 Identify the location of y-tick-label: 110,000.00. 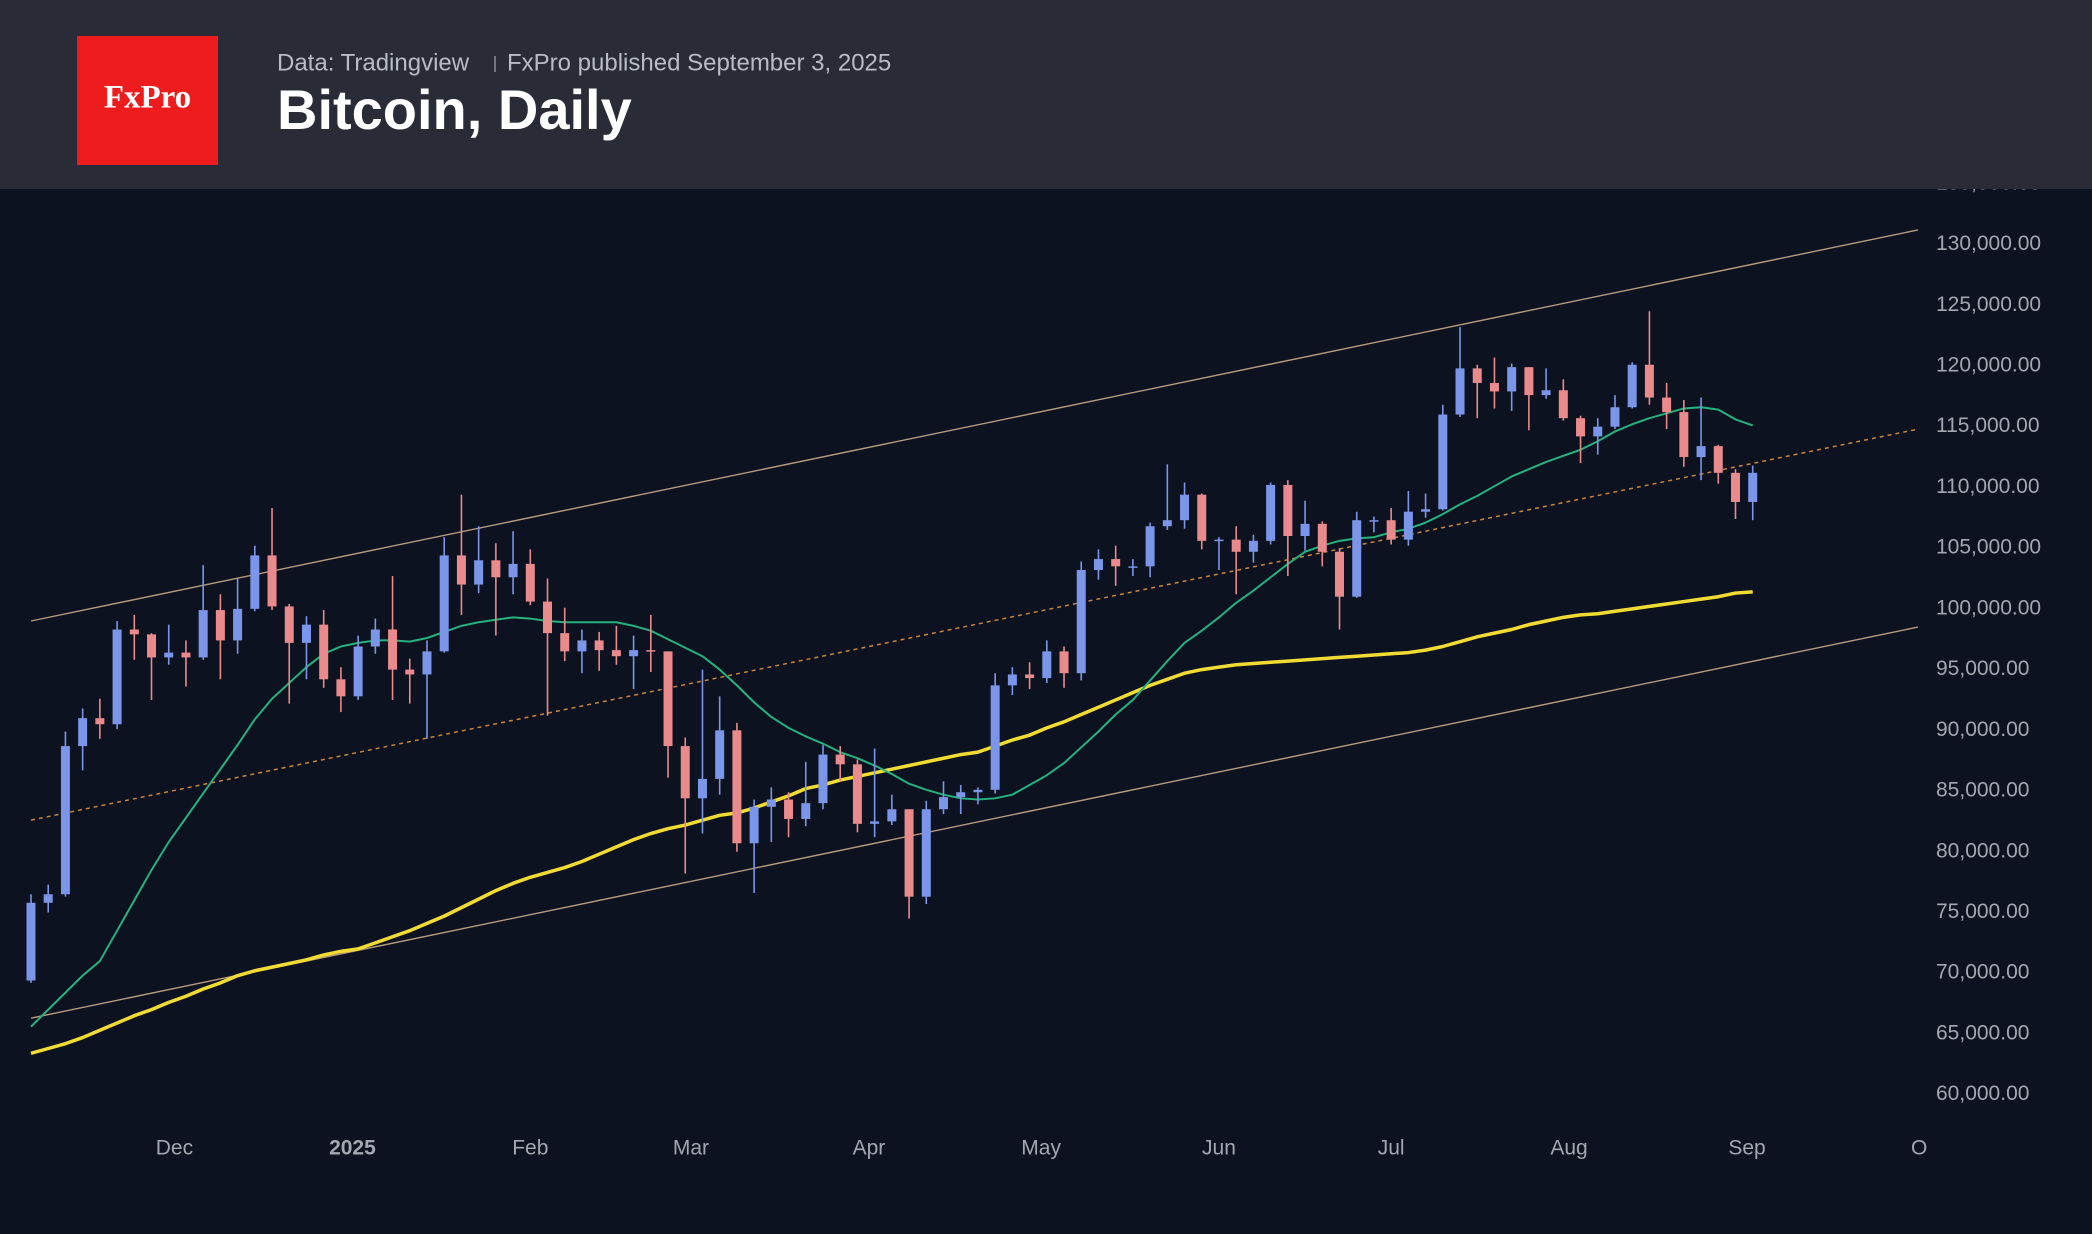
(1988, 486).